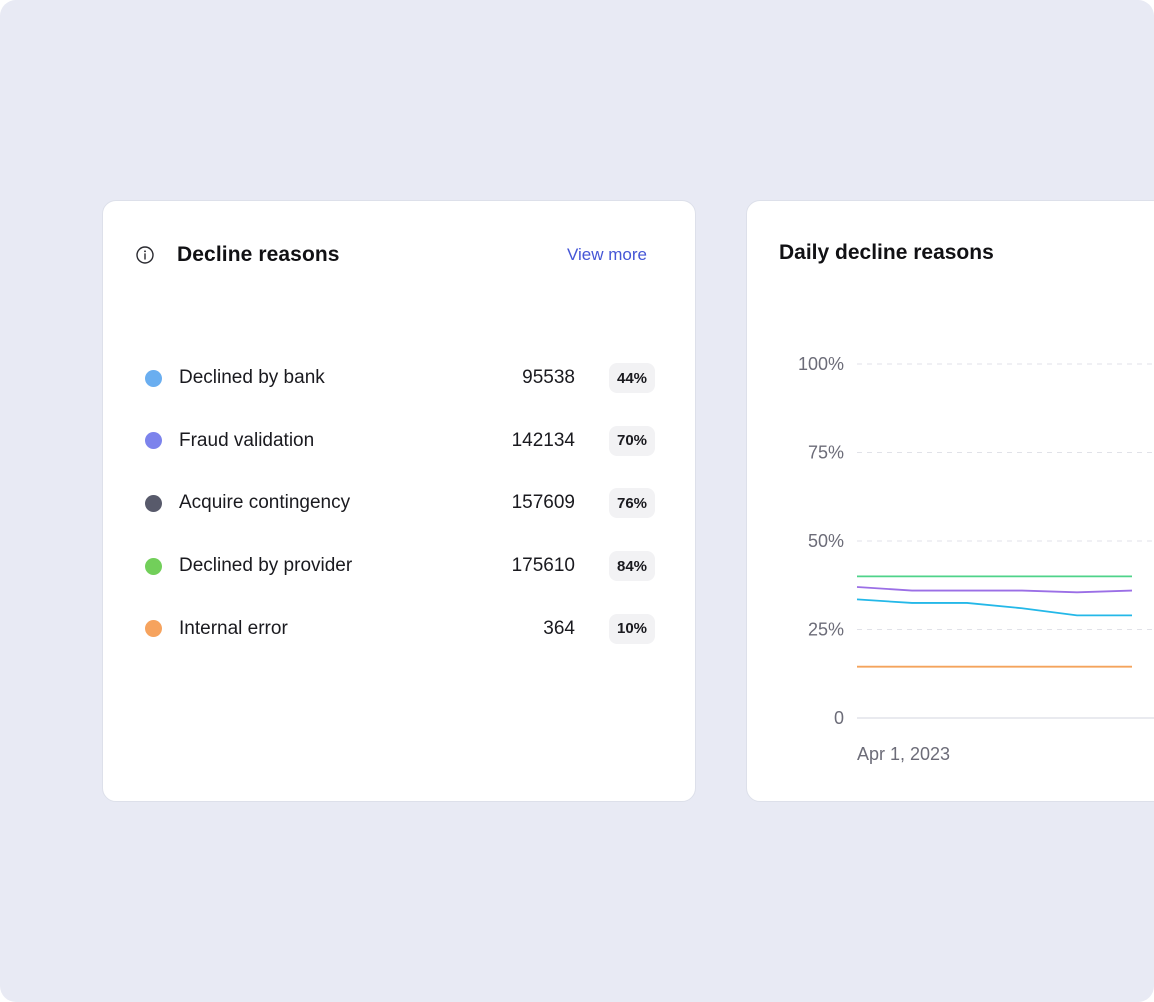 Image resolution: width=1154 pixels, height=1002 pixels. What do you see at coordinates (826, 541) in the screenshot?
I see `y-tick-label: 50%` at bounding box center [826, 541].